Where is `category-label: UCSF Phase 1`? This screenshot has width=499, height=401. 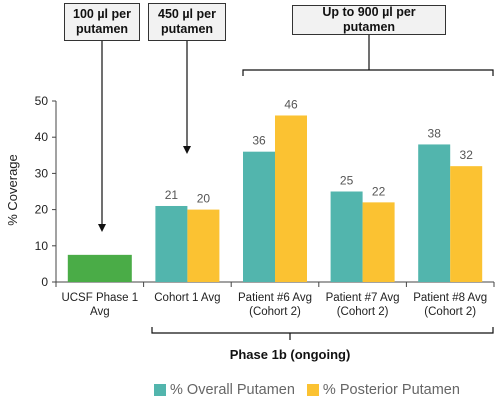
category-label: UCSF Phase 1 is located at coordinates (99, 298).